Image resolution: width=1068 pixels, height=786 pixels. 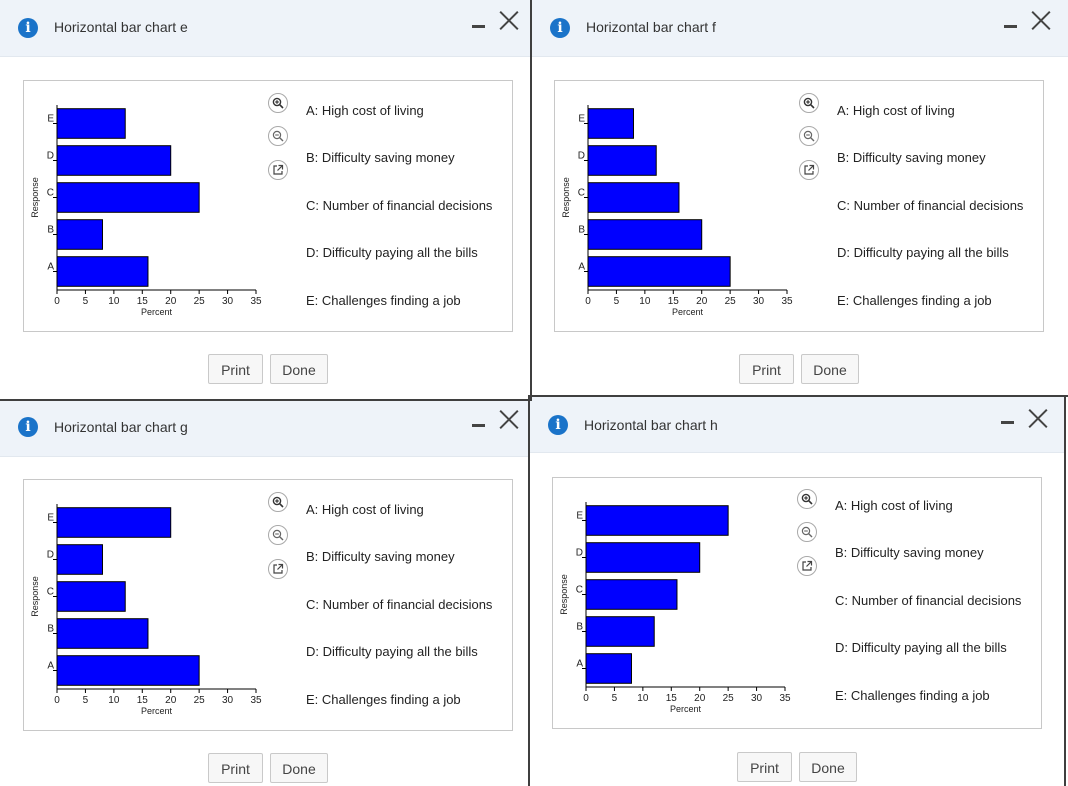 What do you see at coordinates (800, 28) in the screenshot?
I see `dialog-titlebar: i Horizontal bar chart f` at bounding box center [800, 28].